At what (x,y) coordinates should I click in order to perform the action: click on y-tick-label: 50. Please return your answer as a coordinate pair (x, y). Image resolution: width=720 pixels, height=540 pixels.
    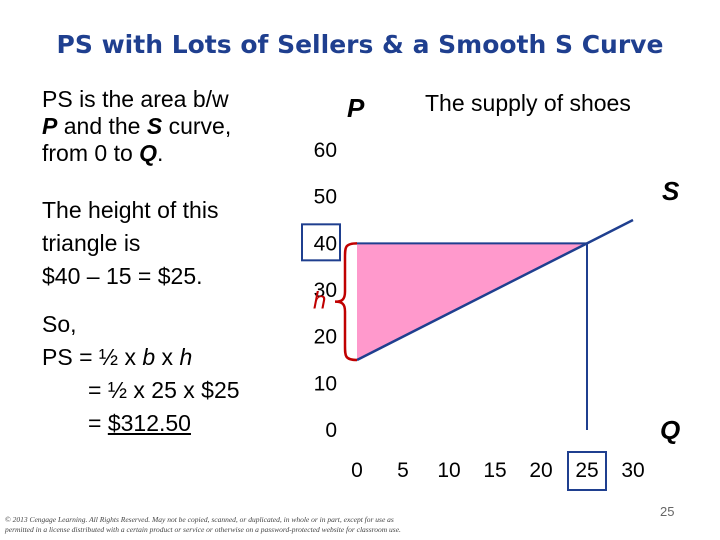
    Looking at the image, I should click on (325, 197).